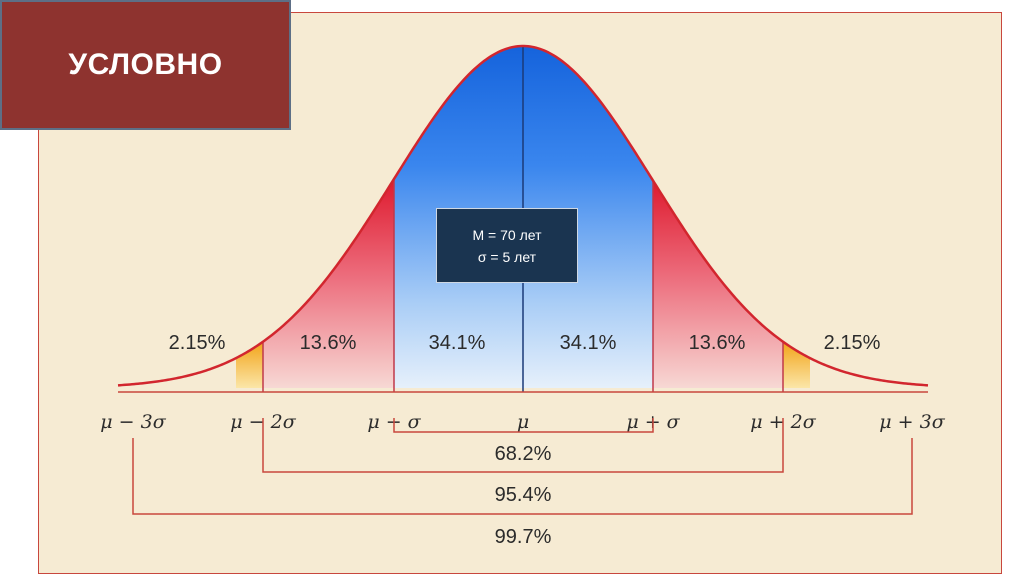 This screenshot has width=1024, height=576. I want to click on tail-right-fill, so click(796, 364).